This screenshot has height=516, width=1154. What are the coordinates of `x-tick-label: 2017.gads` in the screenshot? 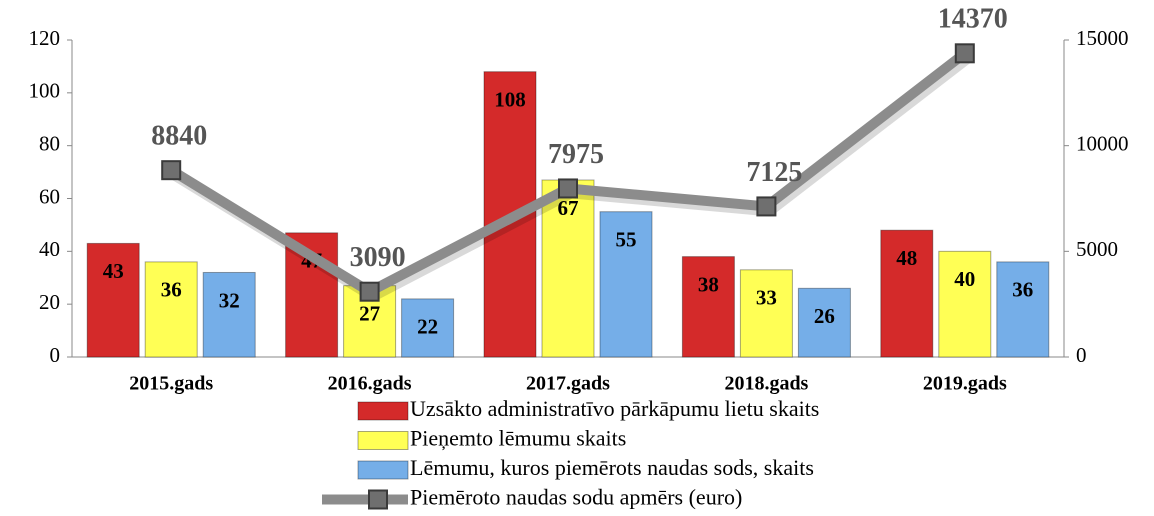 It's located at (568, 384).